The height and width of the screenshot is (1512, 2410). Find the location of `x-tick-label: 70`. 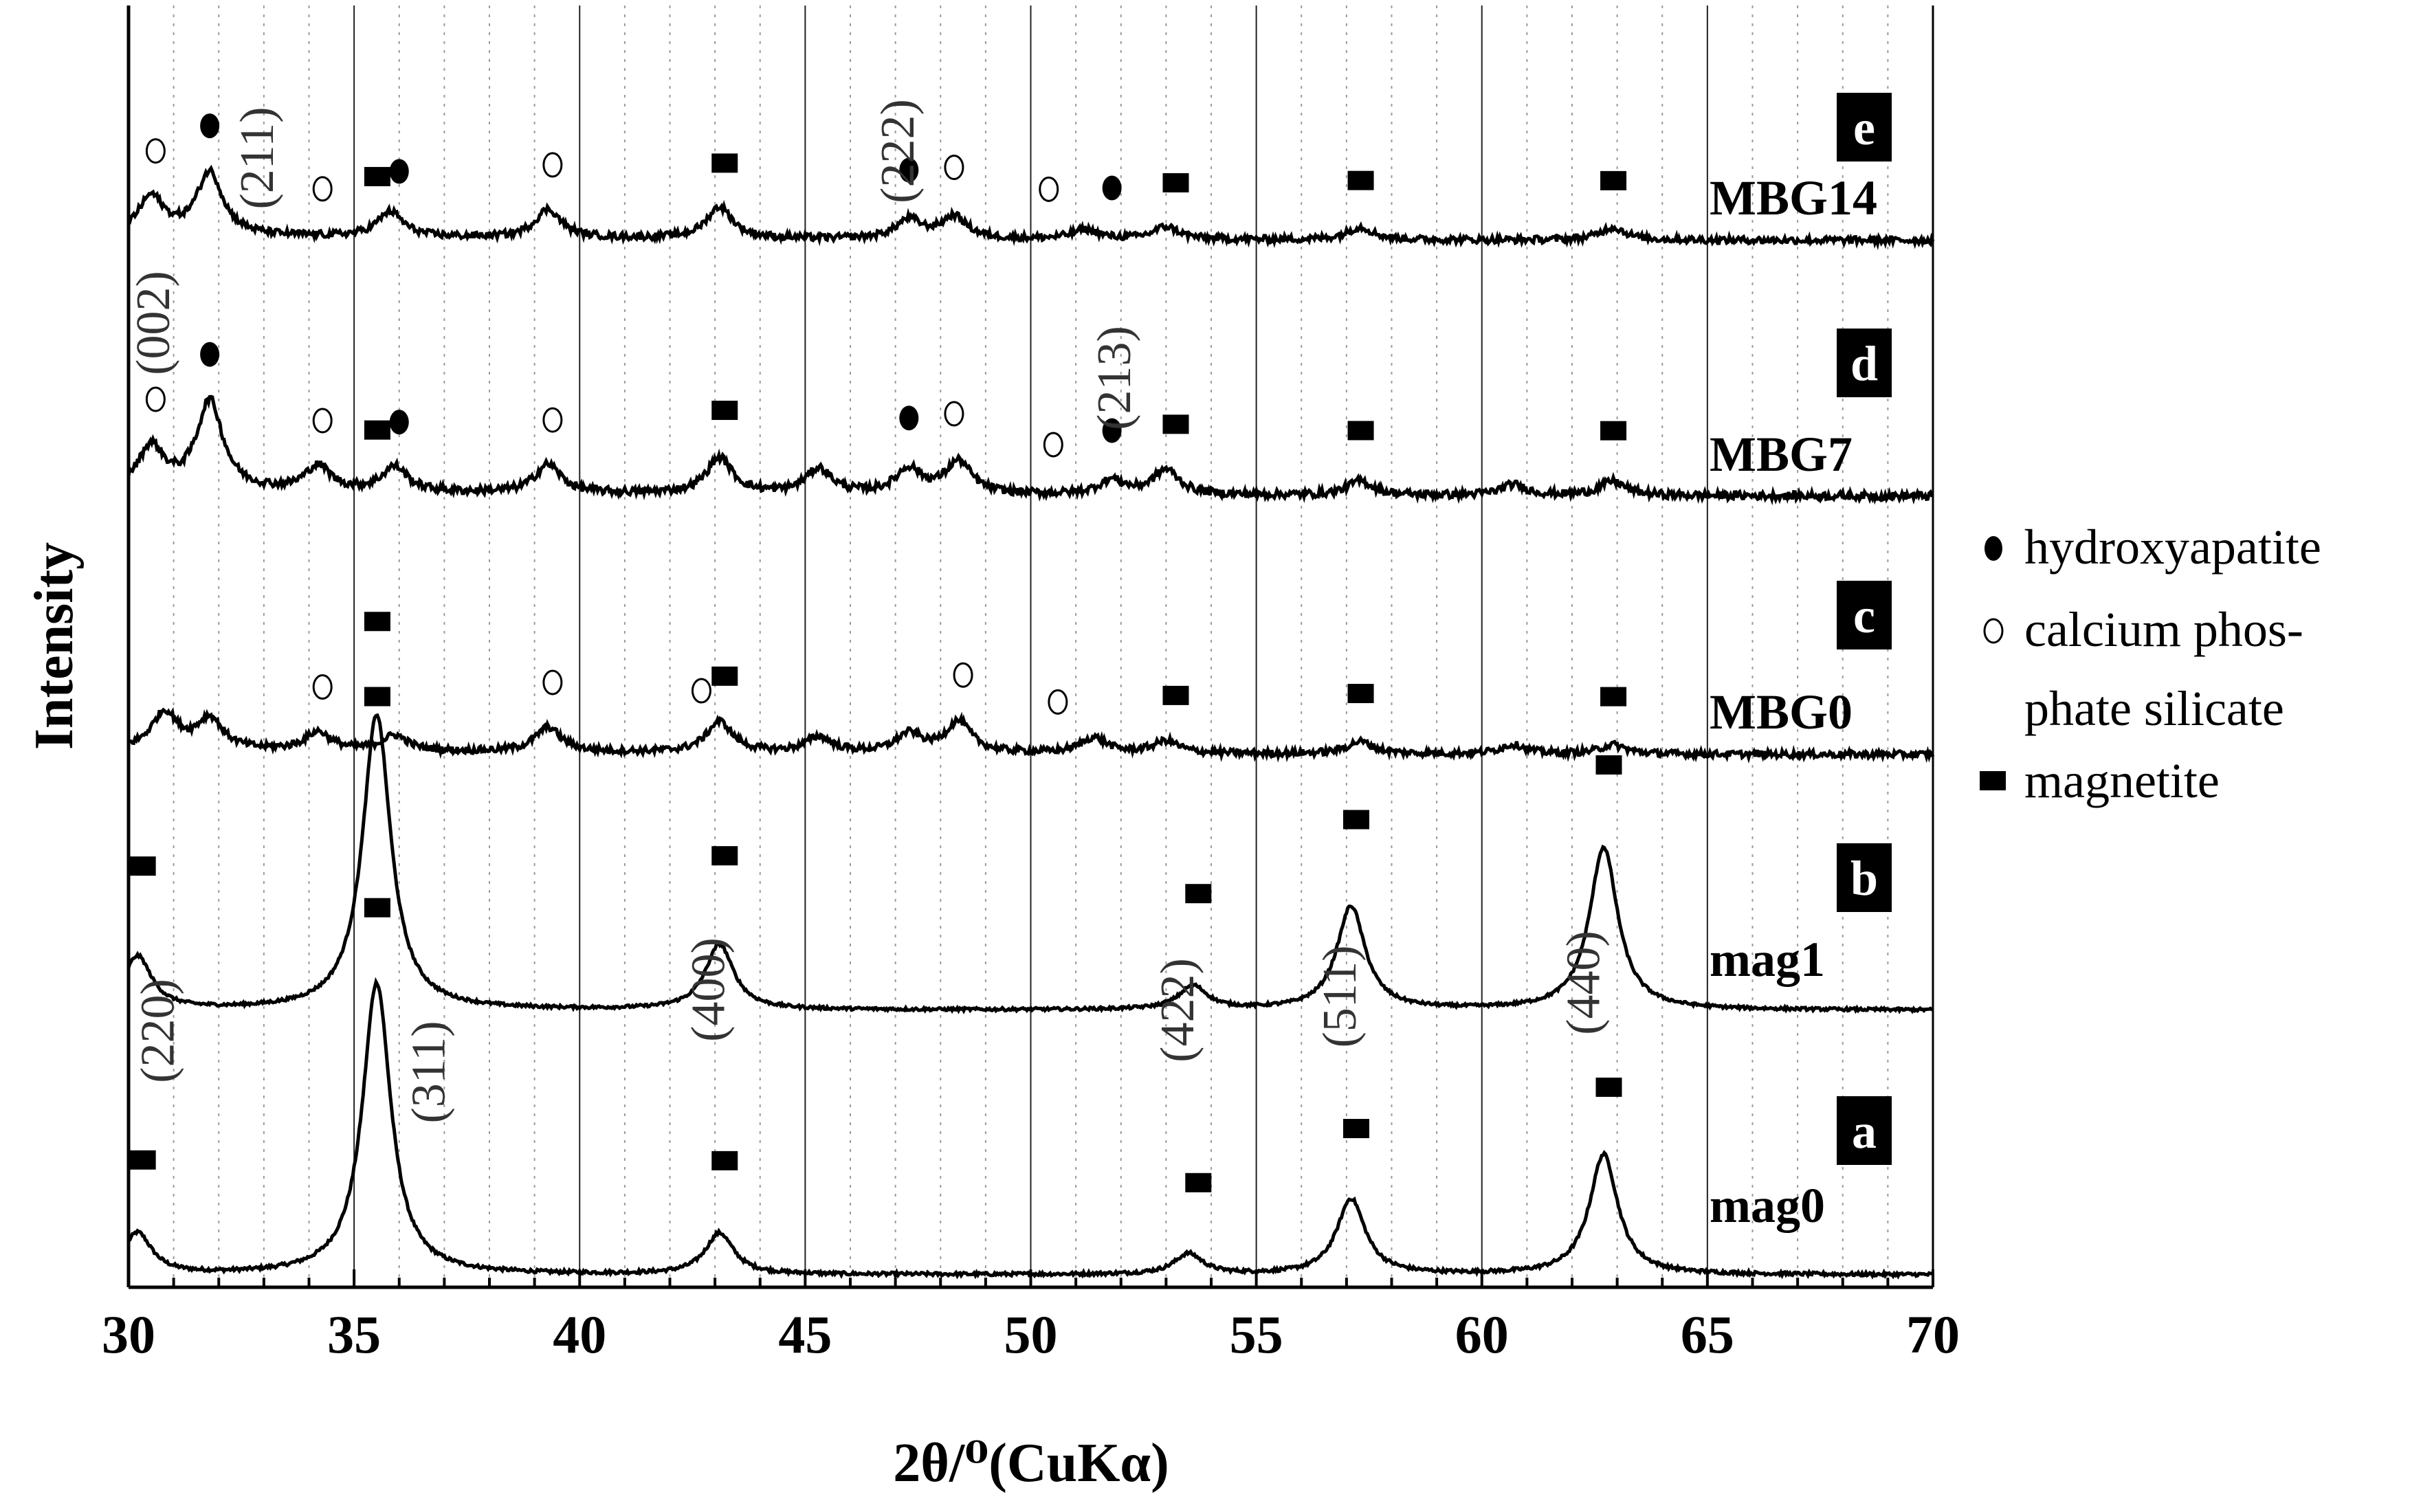

x-tick-label: 70 is located at coordinates (1933, 1334).